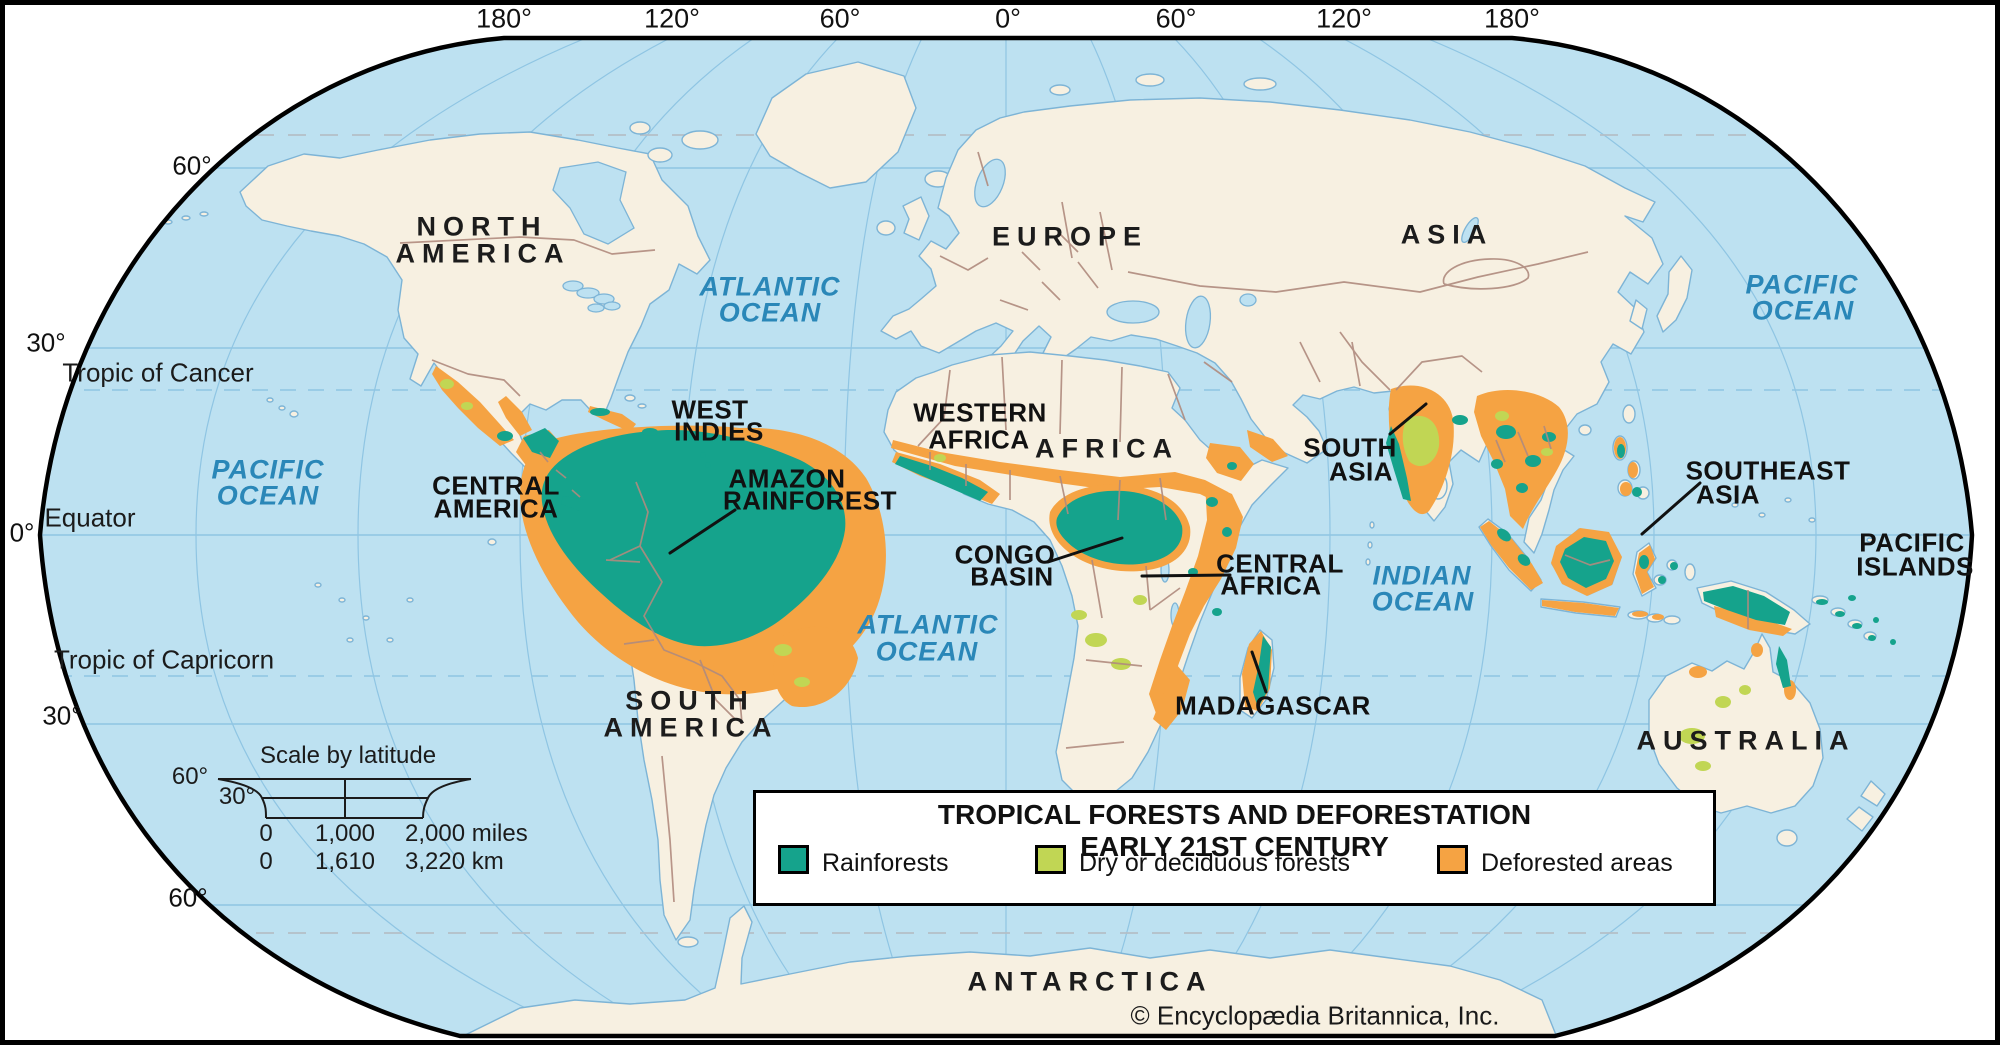  Describe the element at coordinates (690, 700) in the screenshot. I see `continent-label-south-america: SOUTH` at that location.